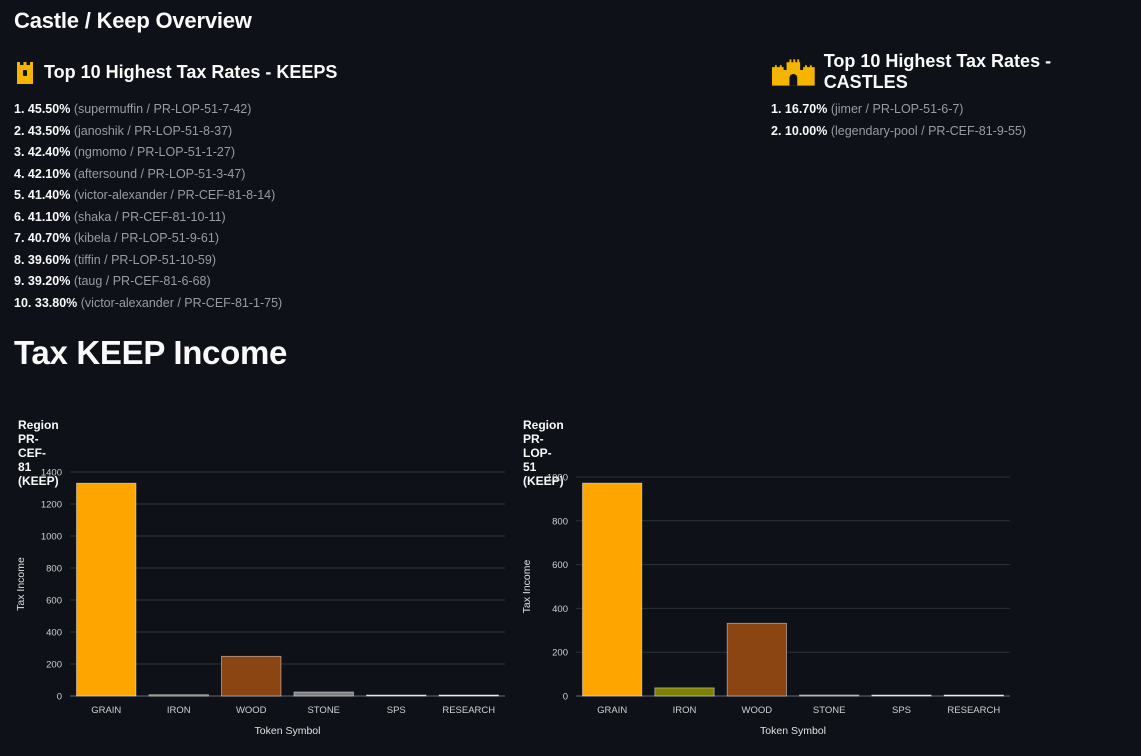 The image size is (1141, 756). Describe the element at coordinates (56, 302) in the screenshot. I see `tax-rate: 33.80%` at that location.